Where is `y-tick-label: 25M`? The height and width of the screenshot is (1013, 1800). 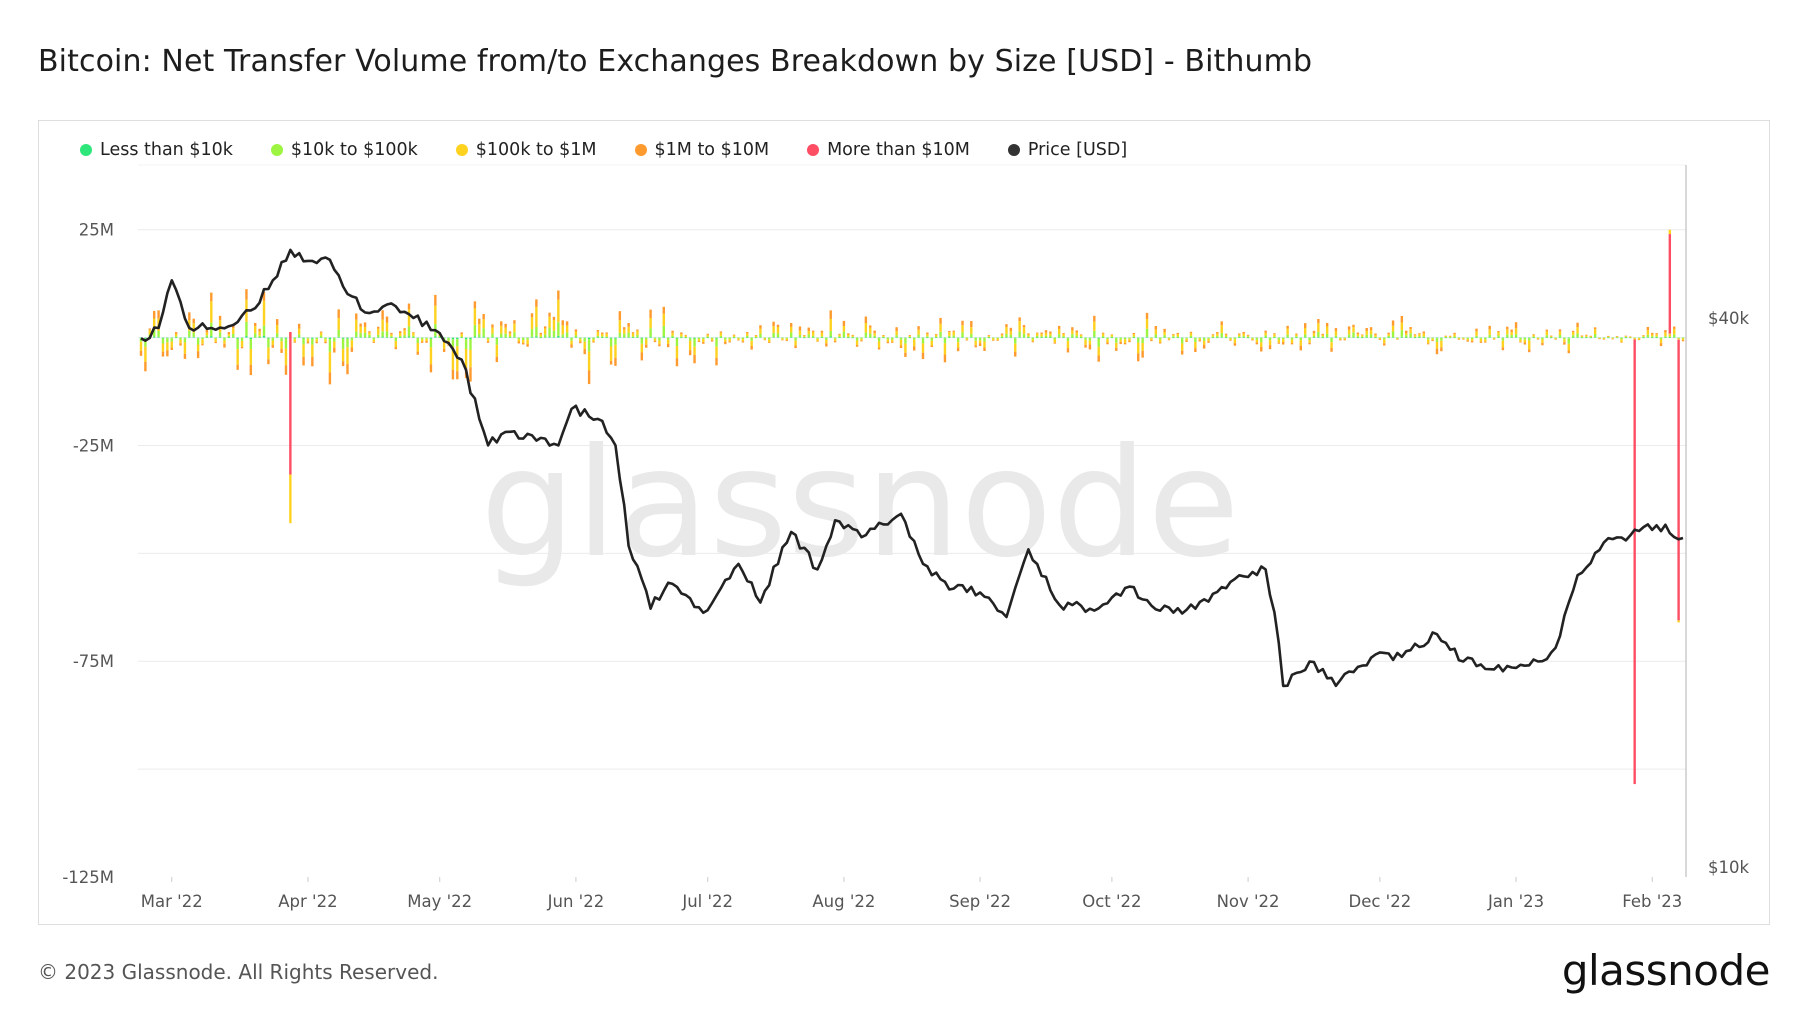 y-tick-label: 25M is located at coordinates (96, 230).